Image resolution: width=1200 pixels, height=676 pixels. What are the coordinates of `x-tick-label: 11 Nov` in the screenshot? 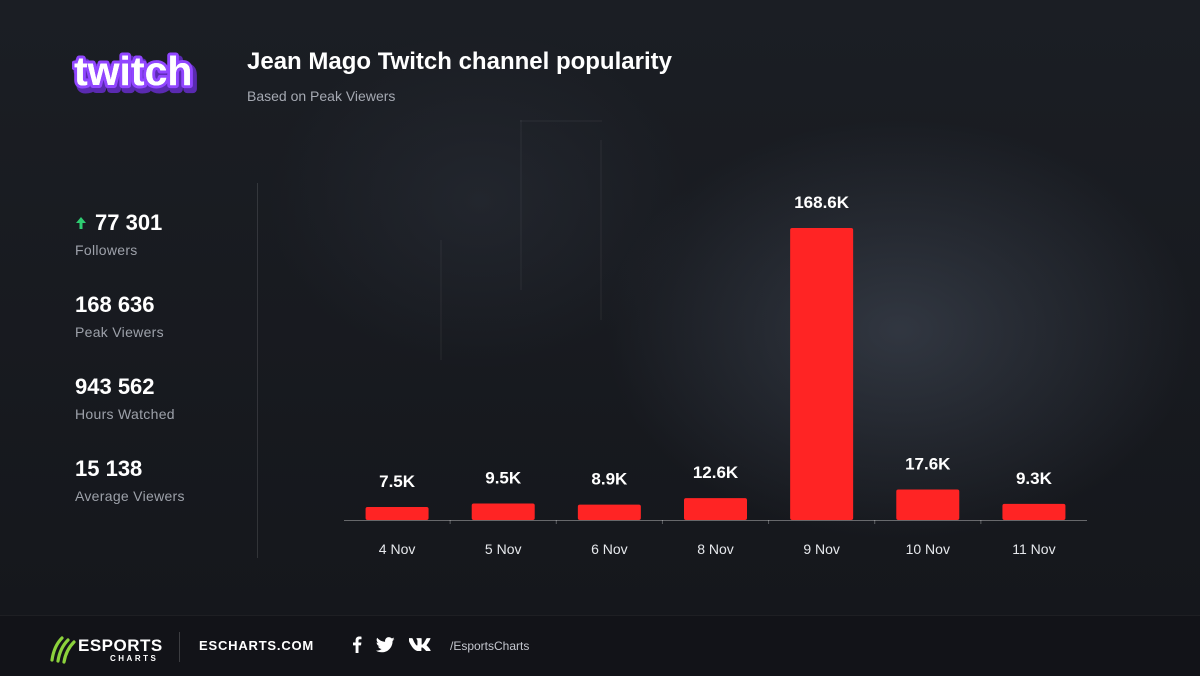 It's located at (1033, 549).